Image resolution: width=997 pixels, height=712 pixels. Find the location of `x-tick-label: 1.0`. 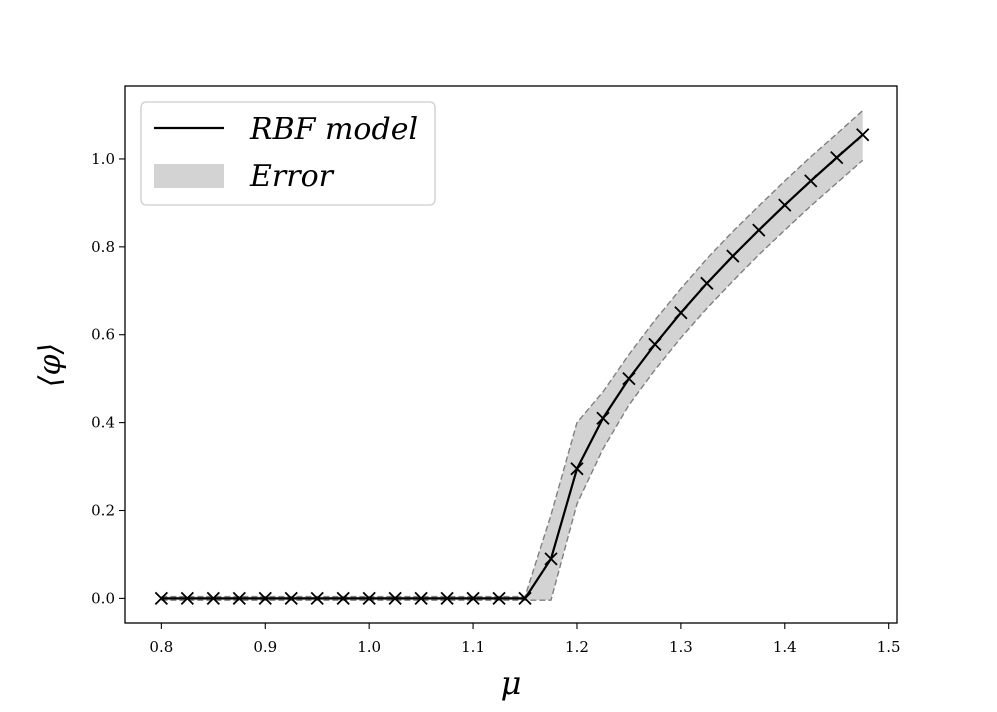

x-tick-label: 1.0 is located at coordinates (369, 647).